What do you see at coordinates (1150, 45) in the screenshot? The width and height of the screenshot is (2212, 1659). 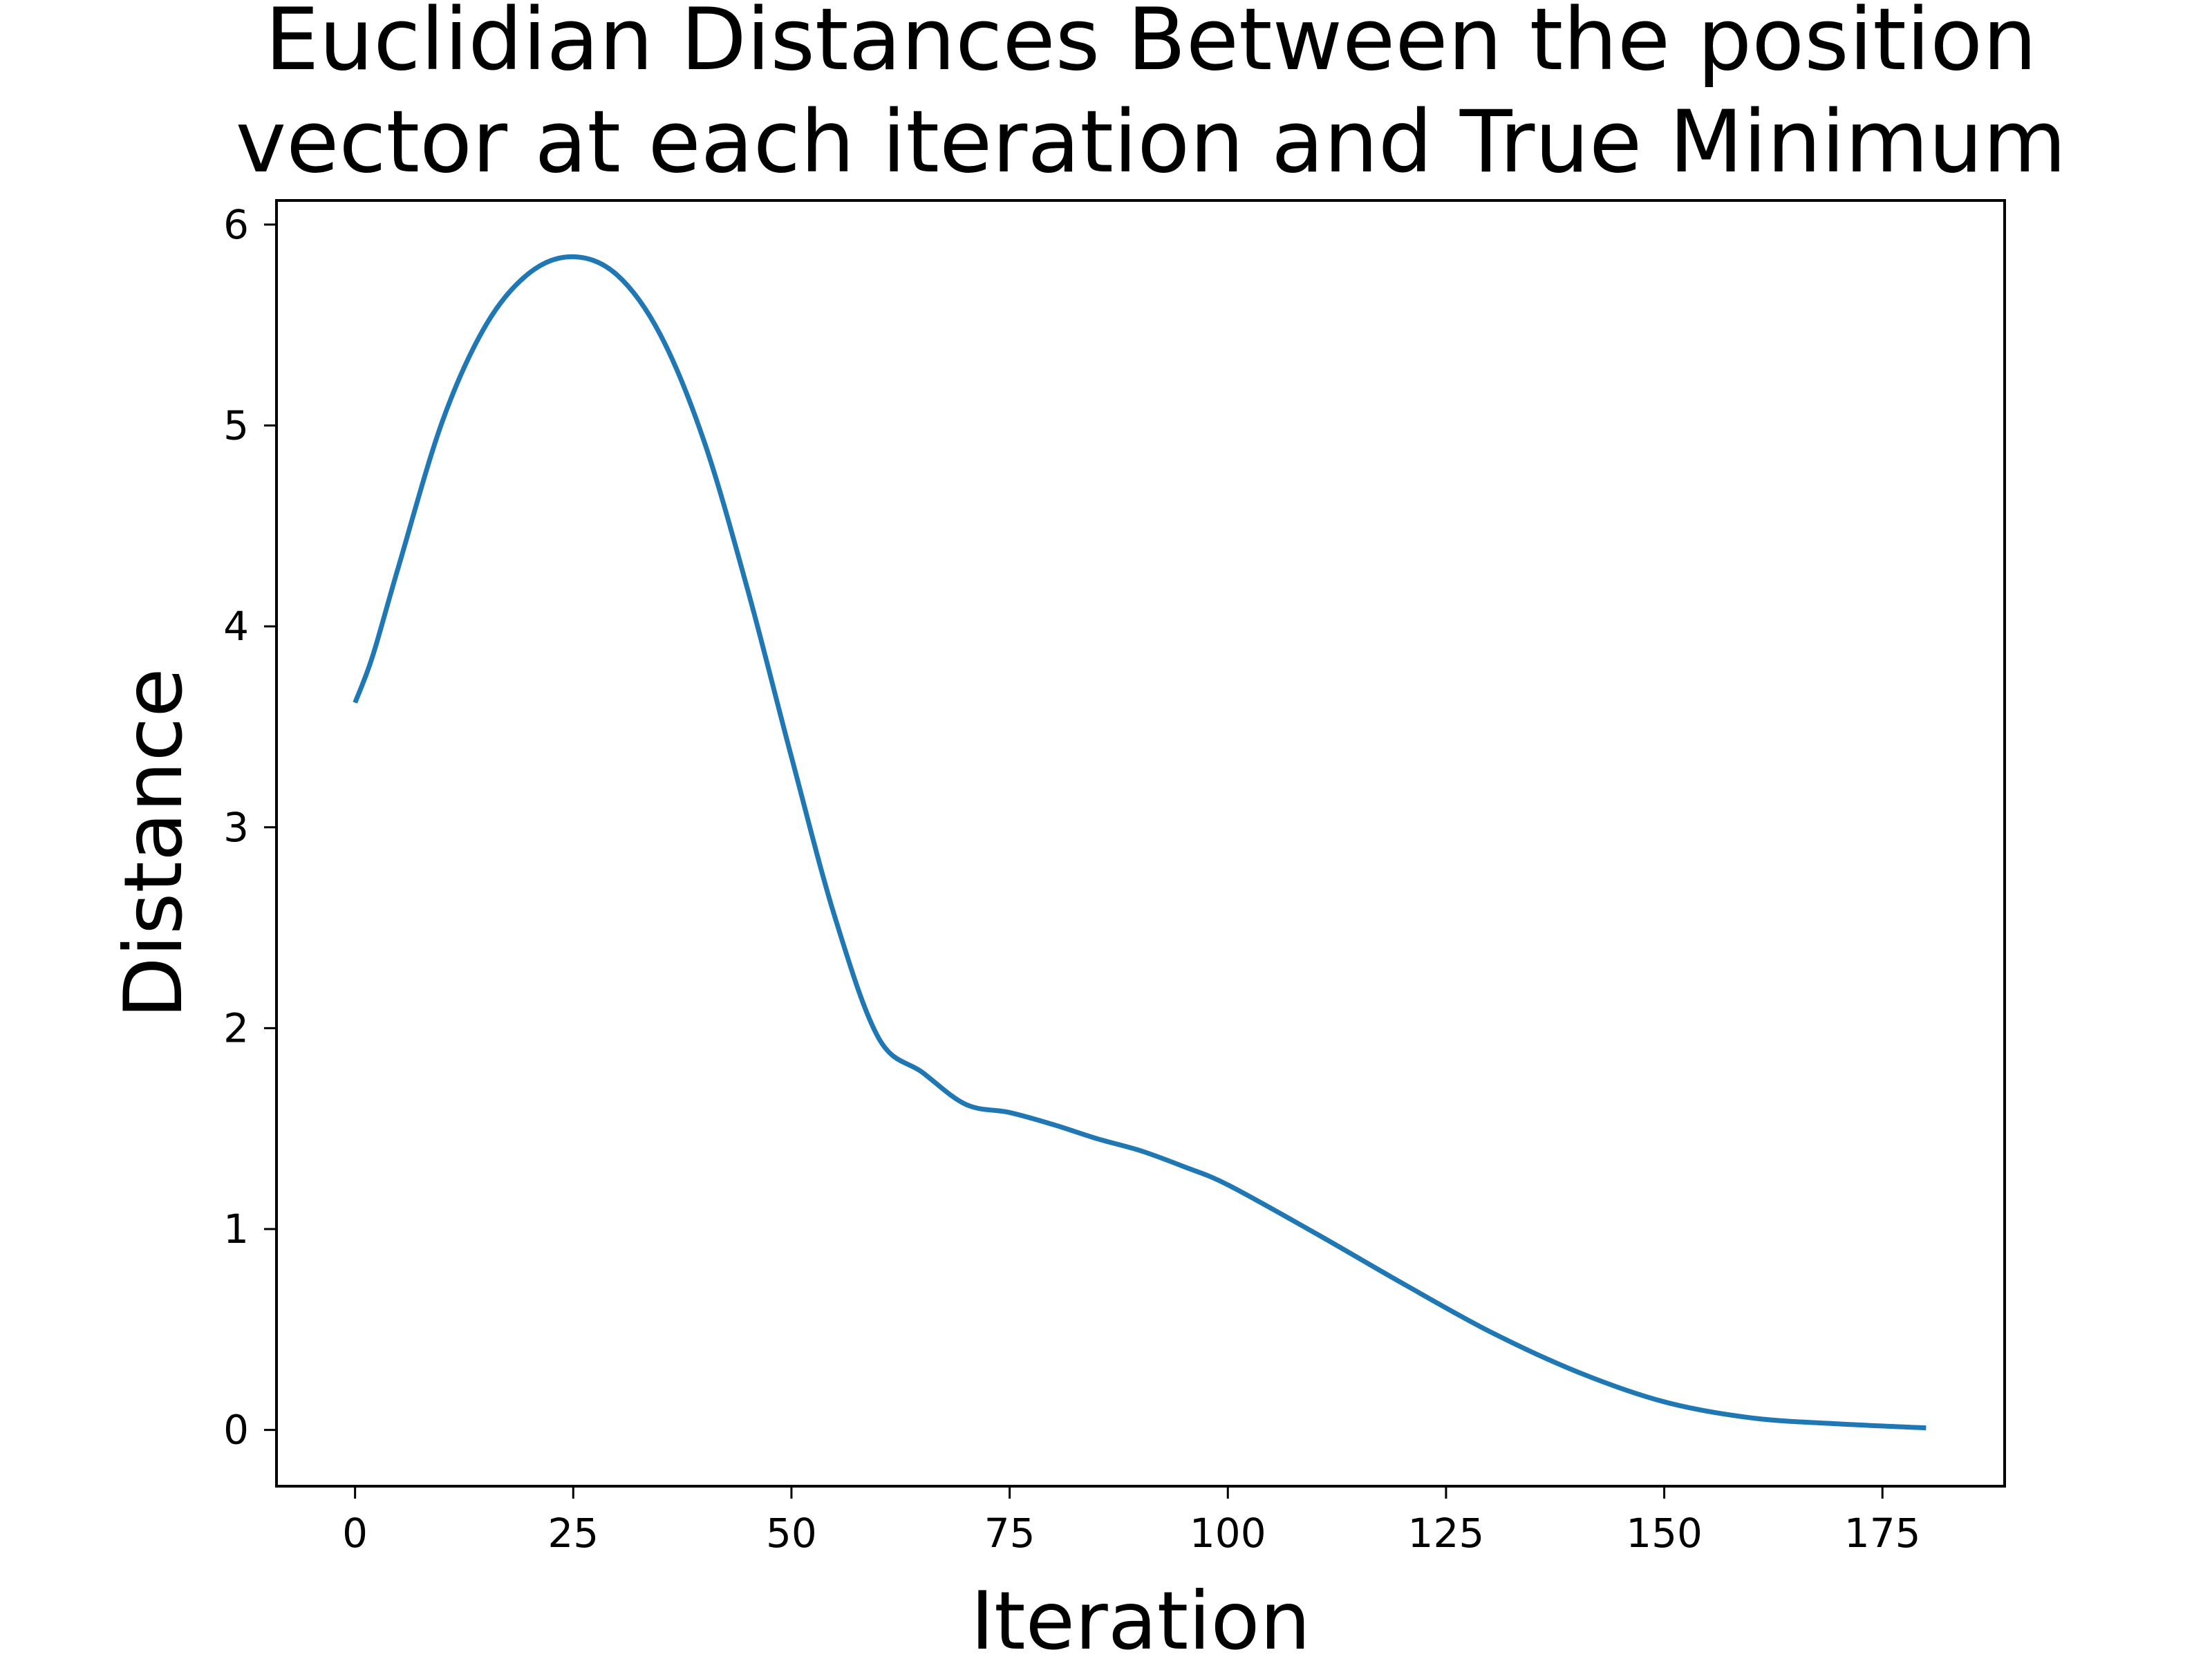 I see `chart-title-line-1: Euclidian Distances Between the position` at bounding box center [1150, 45].